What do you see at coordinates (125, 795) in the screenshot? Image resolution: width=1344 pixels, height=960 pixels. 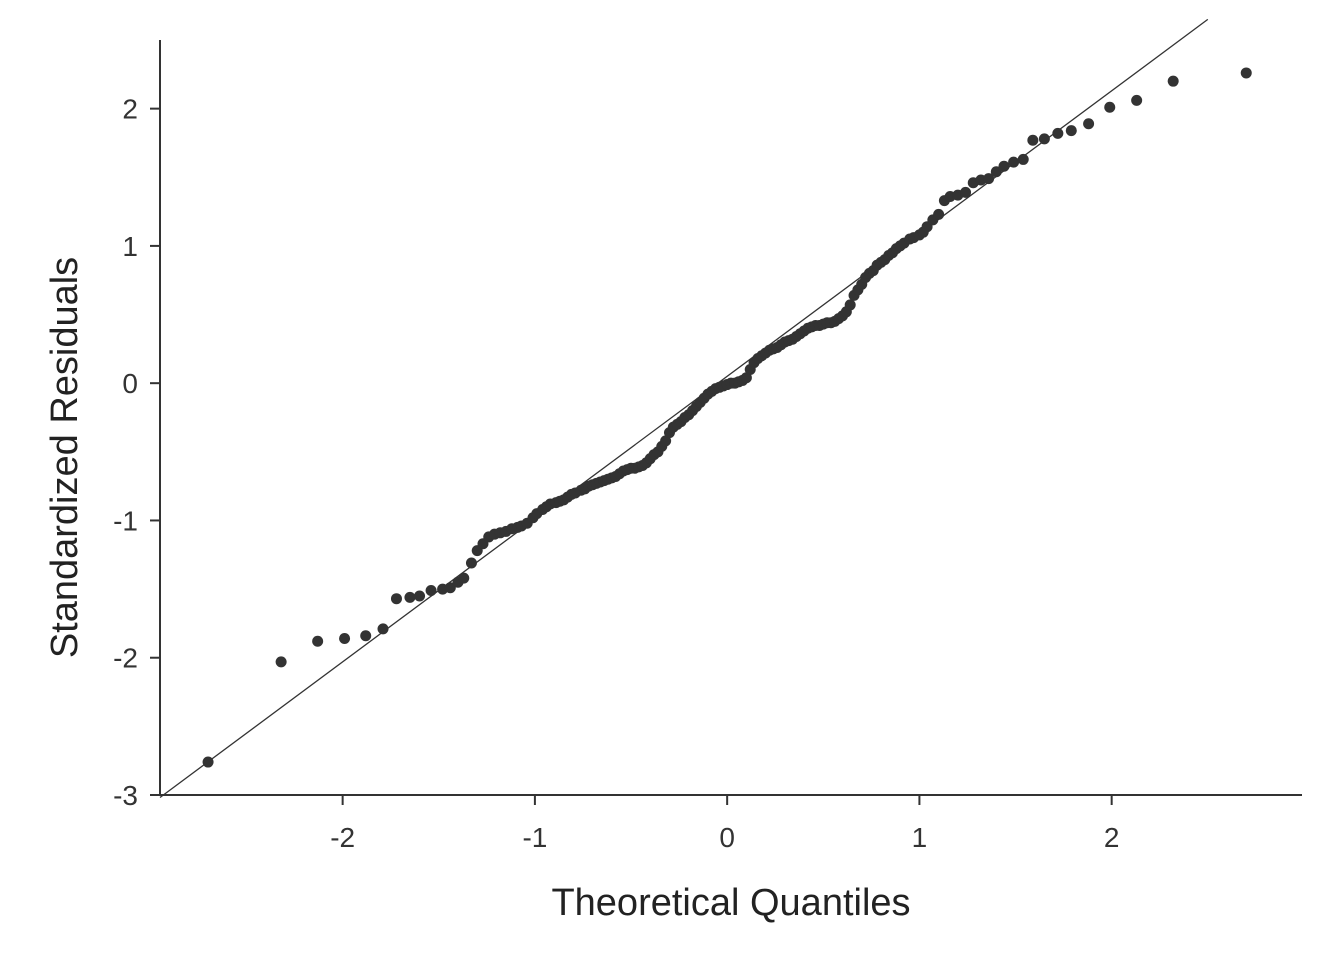 I see `y-tick-label: -3` at bounding box center [125, 795].